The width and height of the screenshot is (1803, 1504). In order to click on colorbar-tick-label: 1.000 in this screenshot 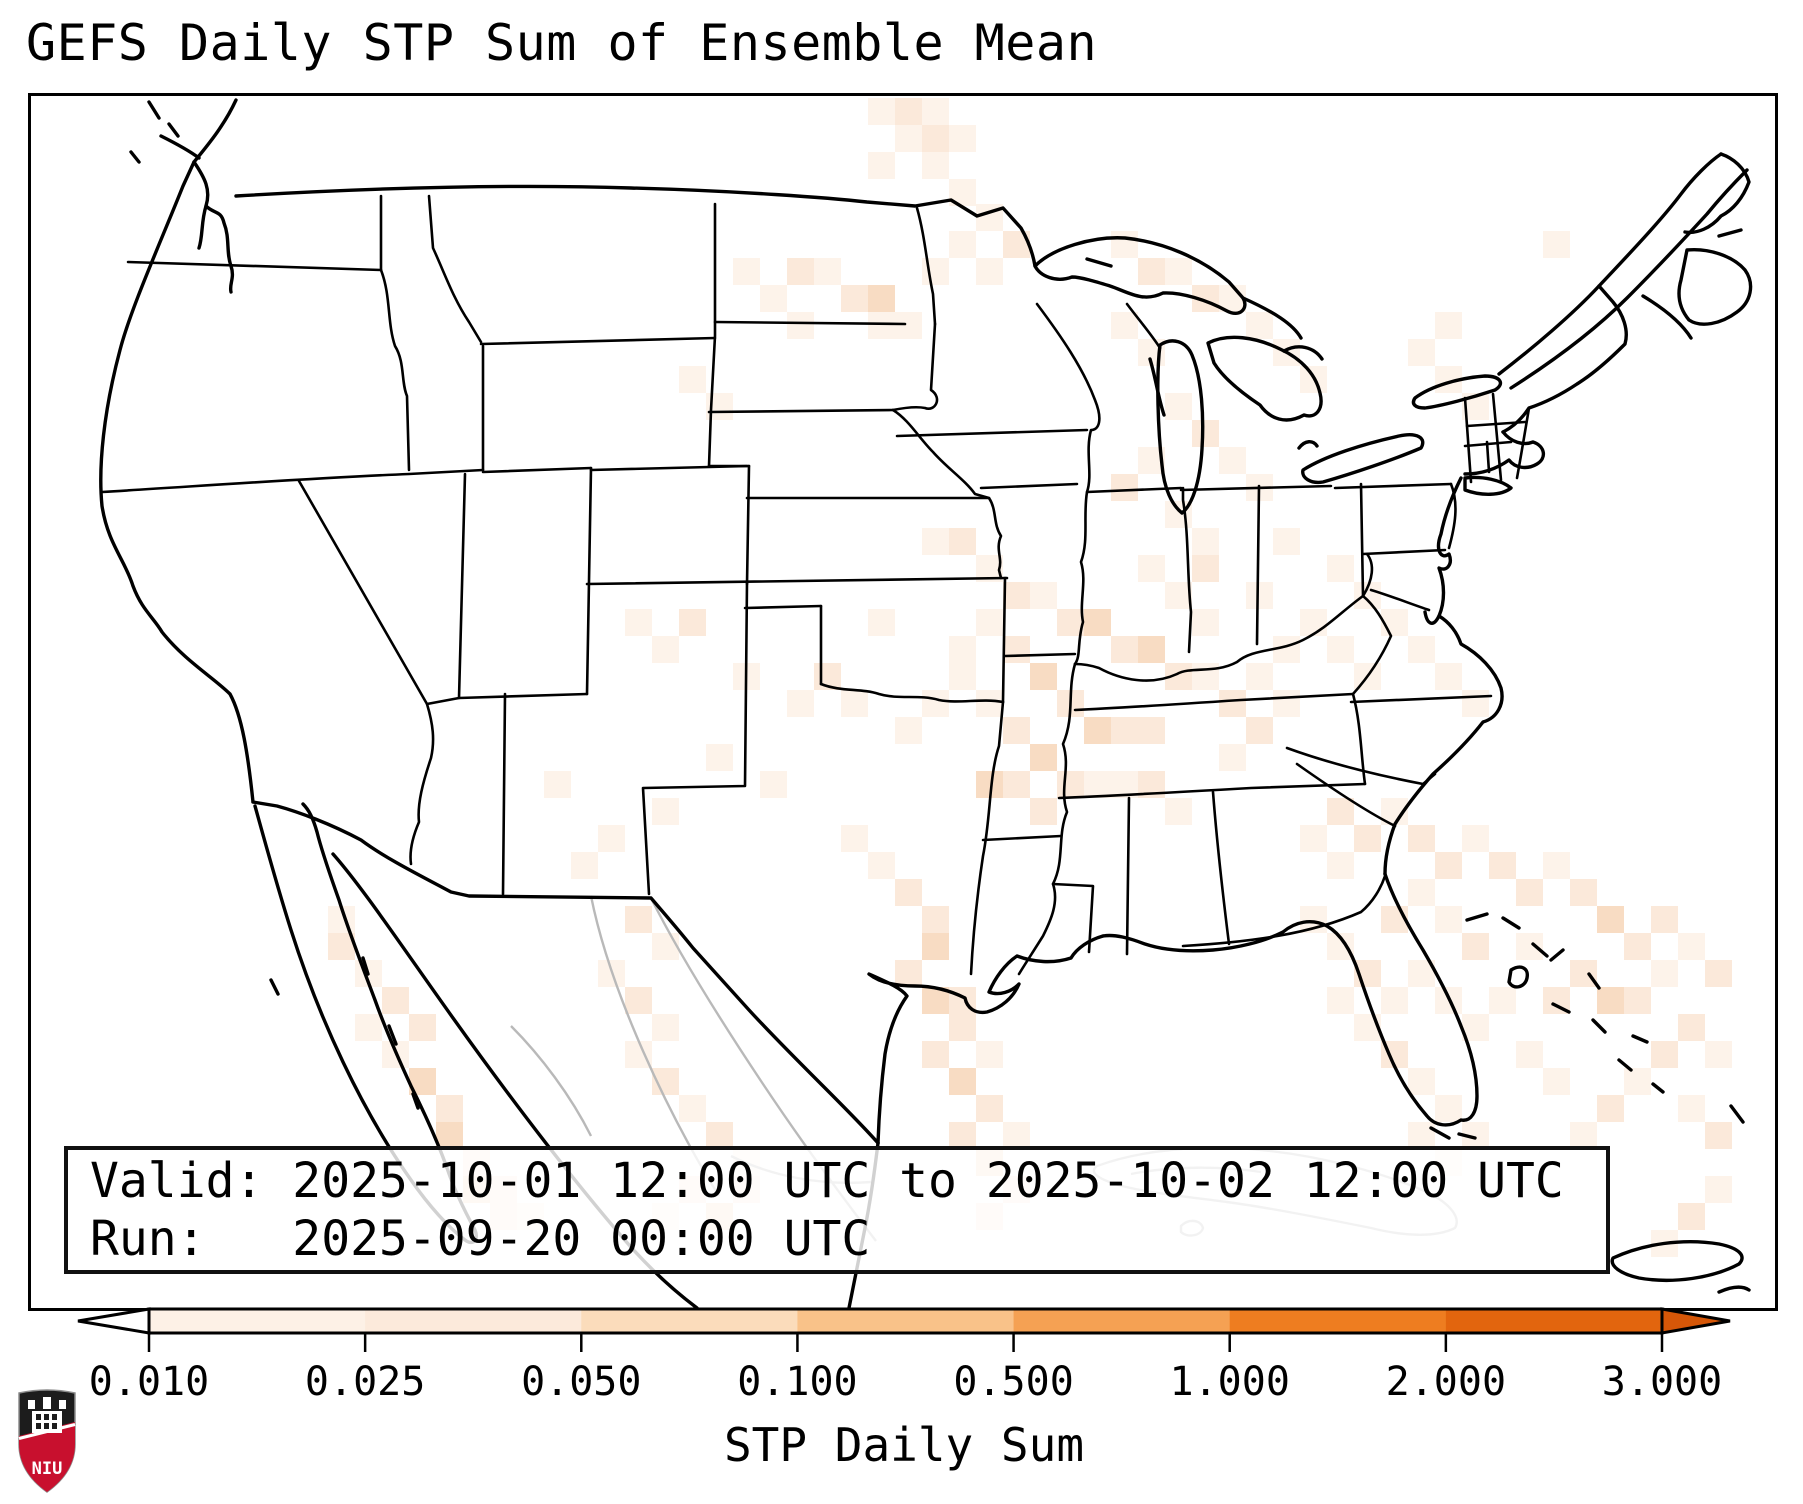, I will do `click(1230, 1382)`.